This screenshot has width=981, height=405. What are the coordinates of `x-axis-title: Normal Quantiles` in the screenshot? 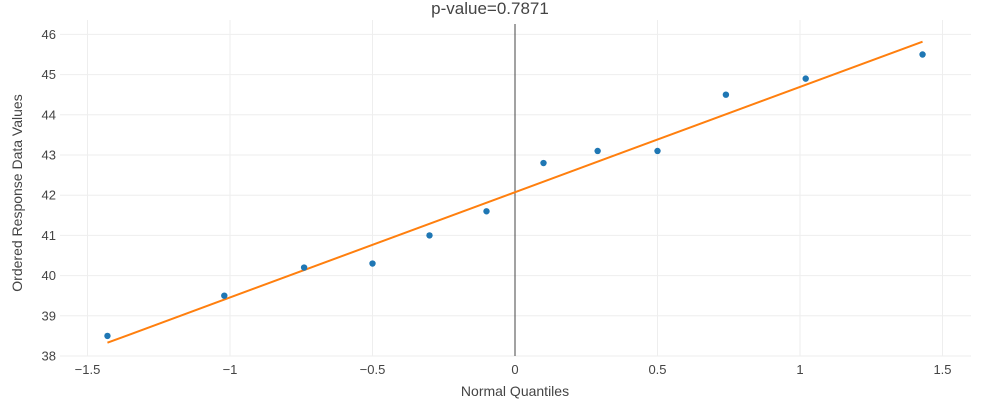 It's located at (515, 391).